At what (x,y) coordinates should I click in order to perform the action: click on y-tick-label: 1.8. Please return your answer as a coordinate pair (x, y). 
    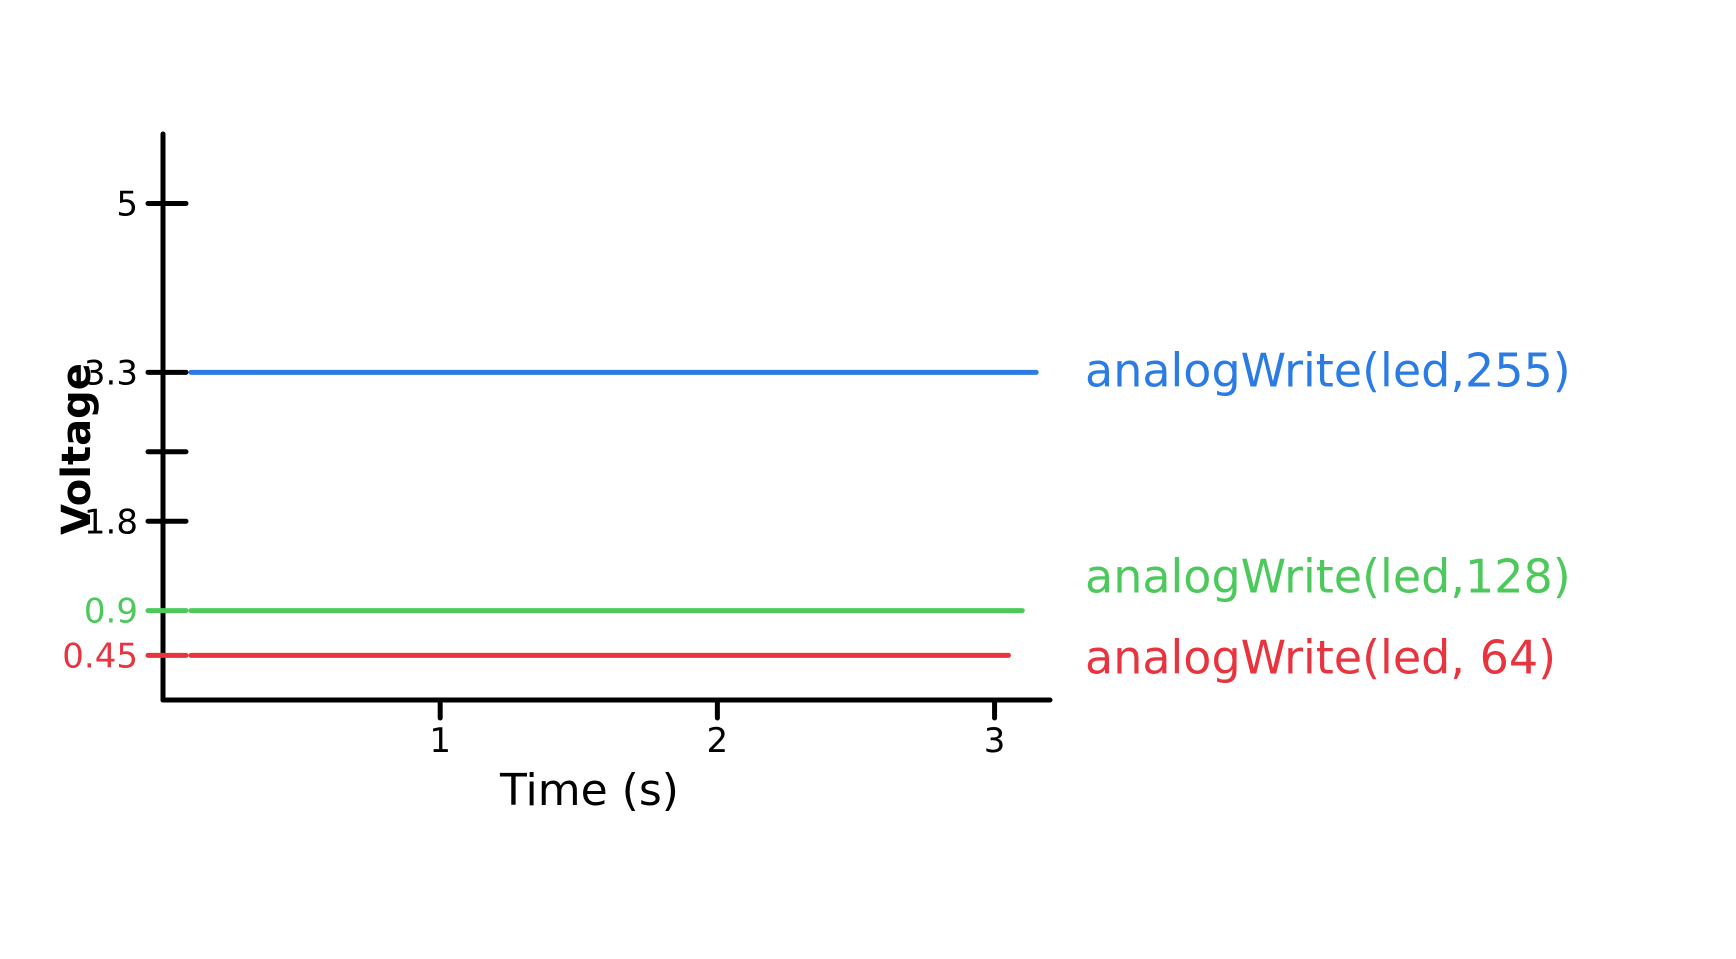
    Looking at the image, I should click on (111, 522).